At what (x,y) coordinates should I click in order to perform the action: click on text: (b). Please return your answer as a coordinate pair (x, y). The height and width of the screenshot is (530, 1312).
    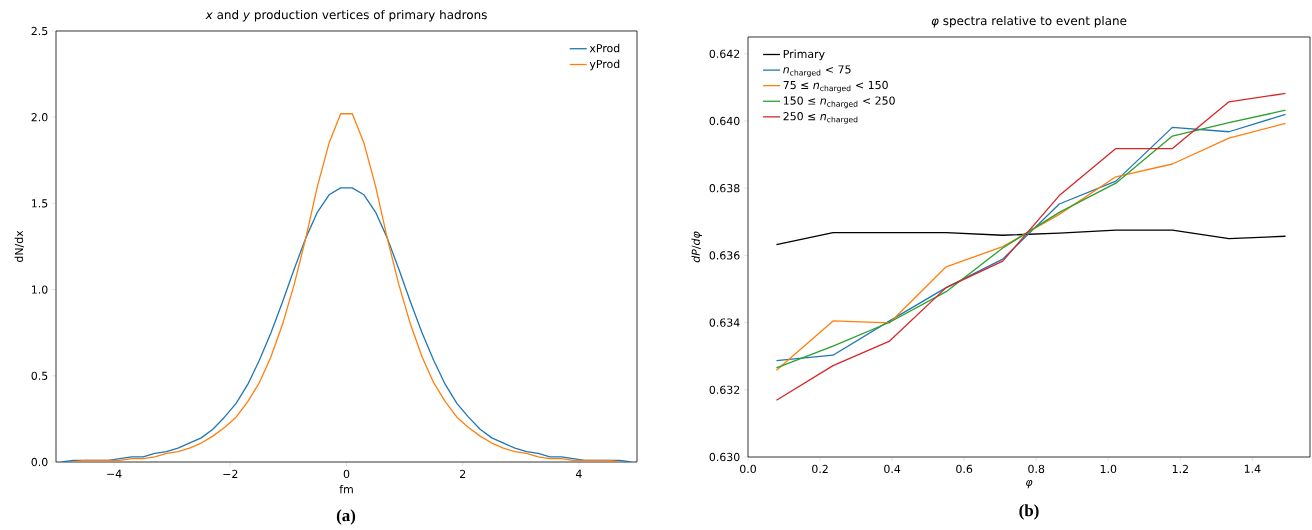
    Looking at the image, I should click on (1029, 512).